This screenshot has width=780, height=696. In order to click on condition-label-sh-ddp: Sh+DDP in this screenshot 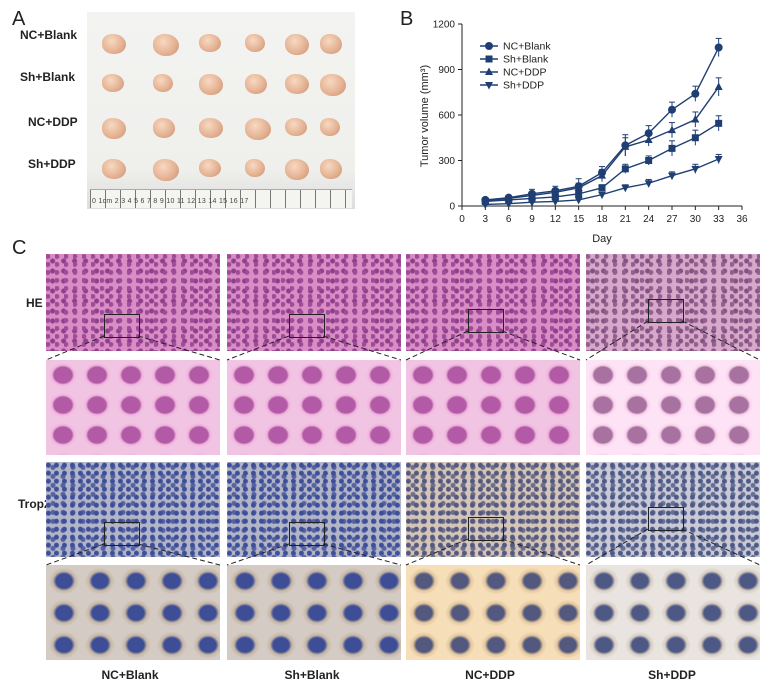, I will do `click(672, 675)`.